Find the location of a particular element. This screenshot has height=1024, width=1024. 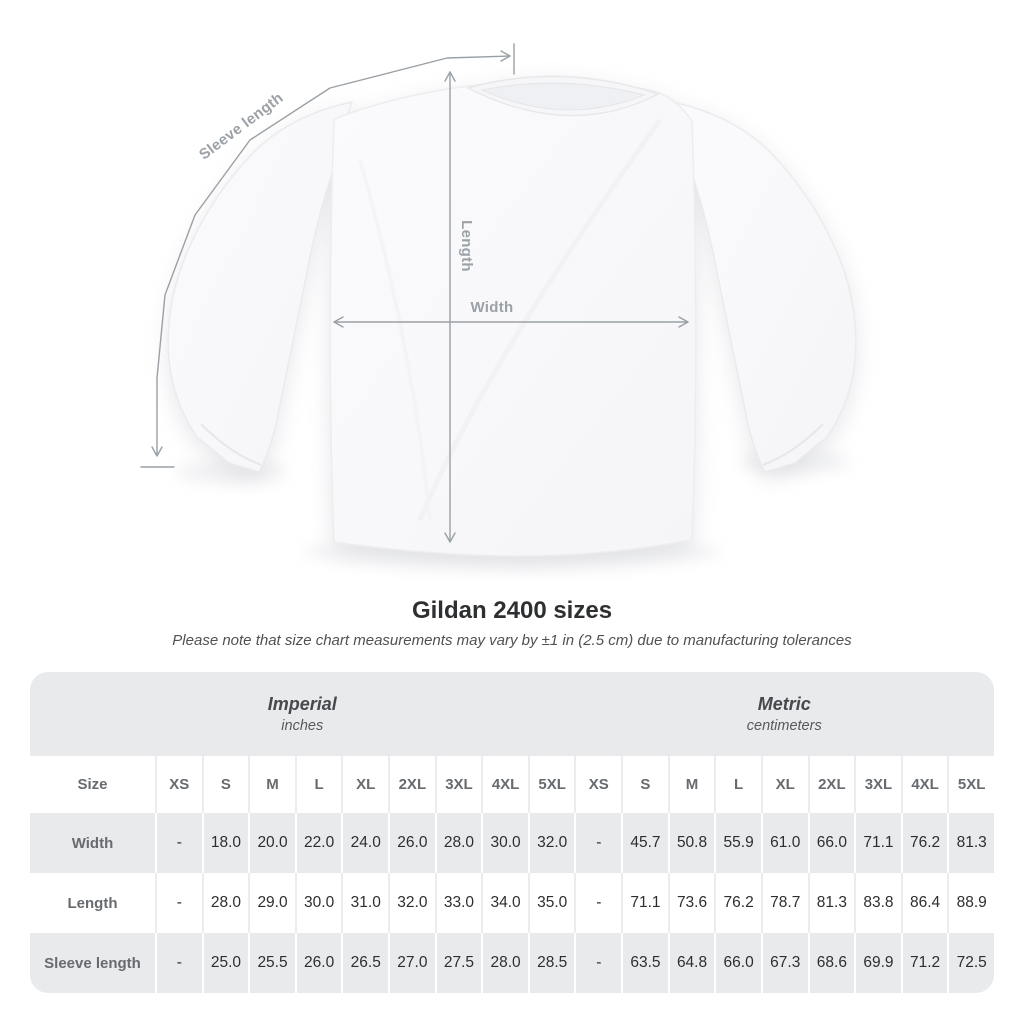

table-cell: 72.5 is located at coordinates (970, 963).